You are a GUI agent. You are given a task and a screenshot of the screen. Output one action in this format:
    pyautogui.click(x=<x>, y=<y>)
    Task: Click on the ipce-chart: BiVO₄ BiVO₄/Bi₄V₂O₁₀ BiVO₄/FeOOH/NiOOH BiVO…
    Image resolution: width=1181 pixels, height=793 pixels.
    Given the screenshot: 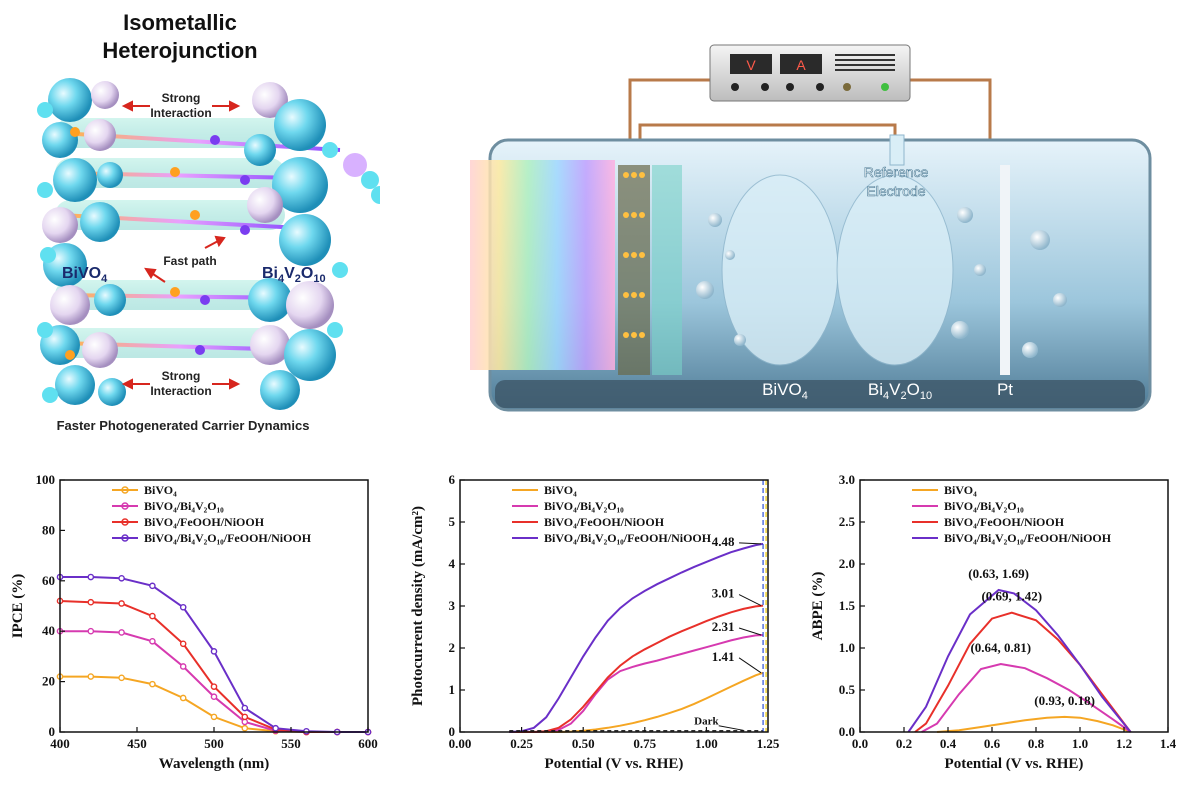 What is the action you would take?
    pyautogui.click(x=190, y=628)
    